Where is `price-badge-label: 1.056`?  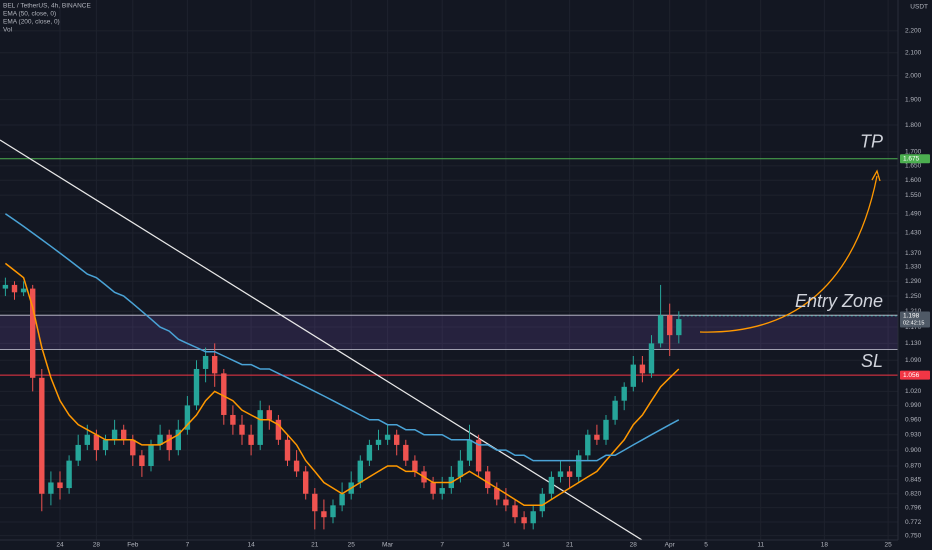 price-badge-label: 1.056 is located at coordinates (911, 375).